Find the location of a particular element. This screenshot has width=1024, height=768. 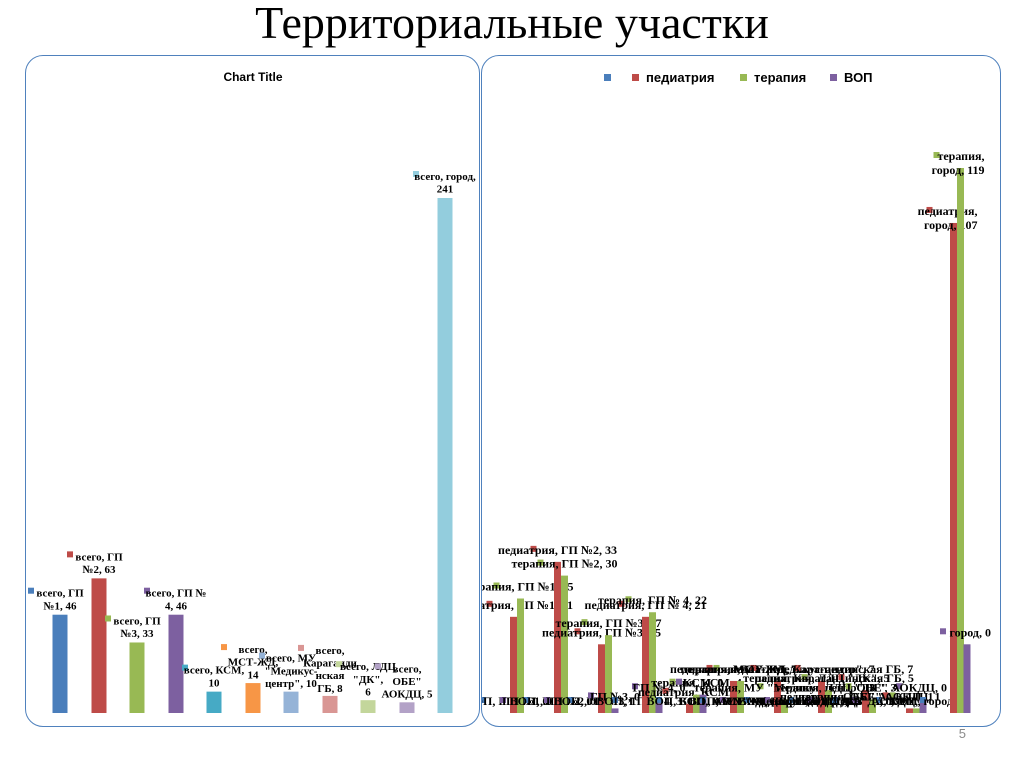

data-label-total-4: всего, КСМ, 10 is located at coordinates (214, 677).